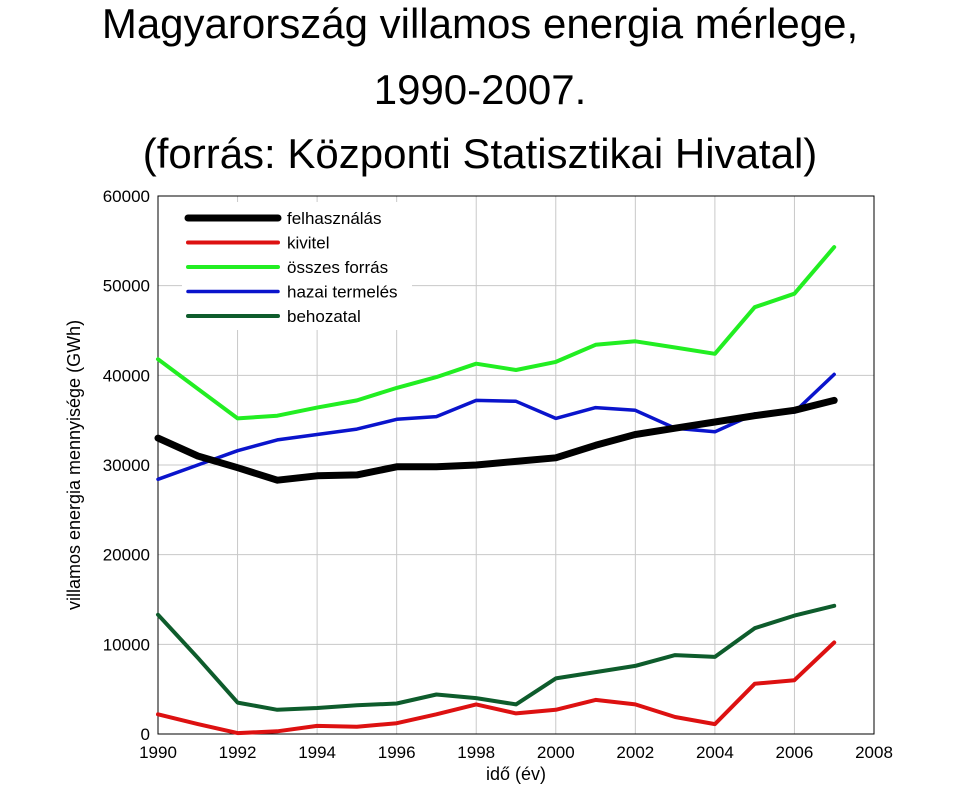 Image resolution: width=960 pixels, height=786 pixels. Describe the element at coordinates (476, 752) in the screenshot. I see `x-tick-label: 1998` at that location.